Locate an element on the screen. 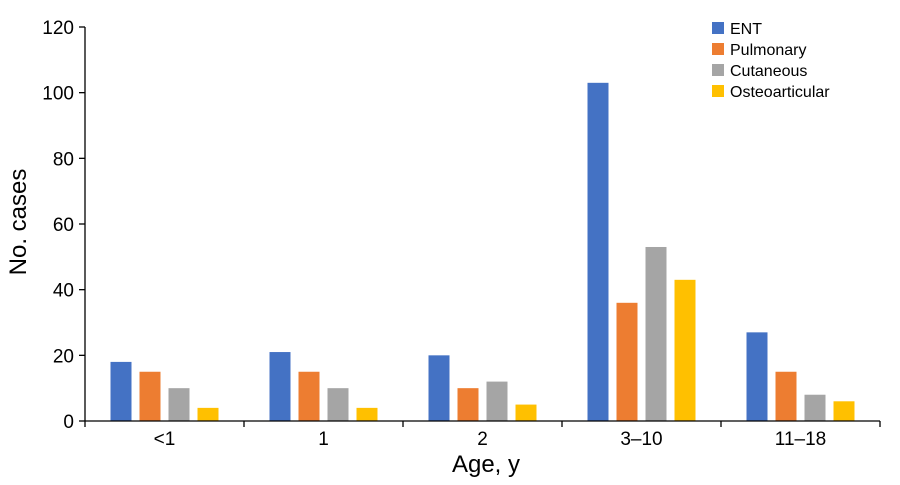 The height and width of the screenshot is (485, 900). y-tick-label: 0 is located at coordinates (68, 422).